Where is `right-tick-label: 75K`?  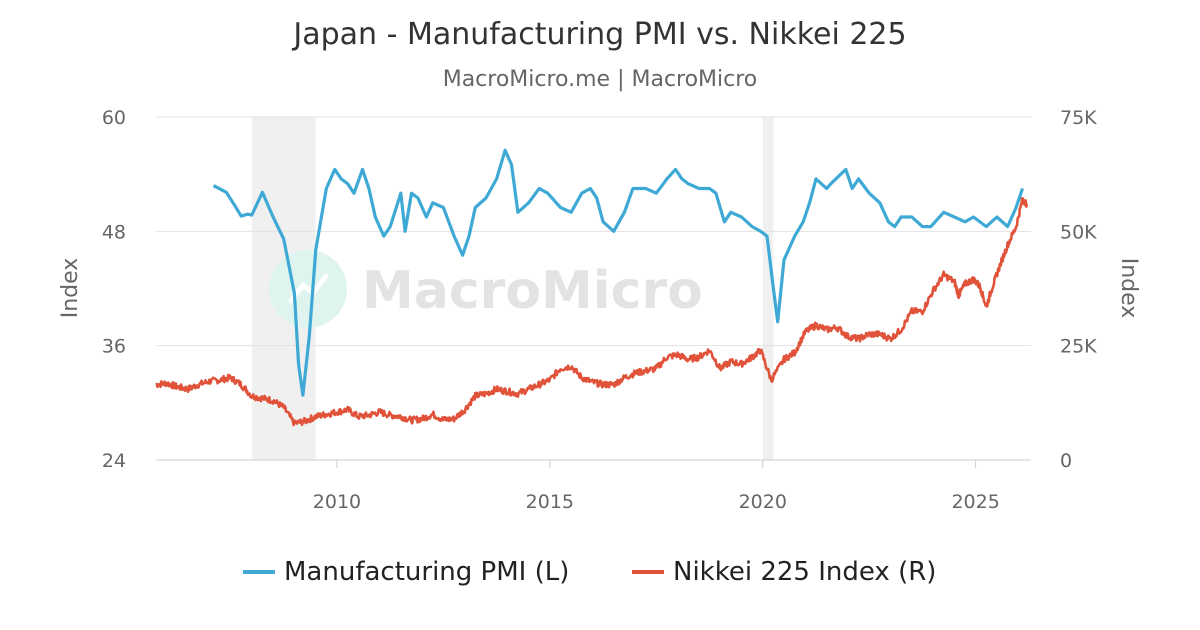 right-tick-label: 75K is located at coordinates (1078, 118).